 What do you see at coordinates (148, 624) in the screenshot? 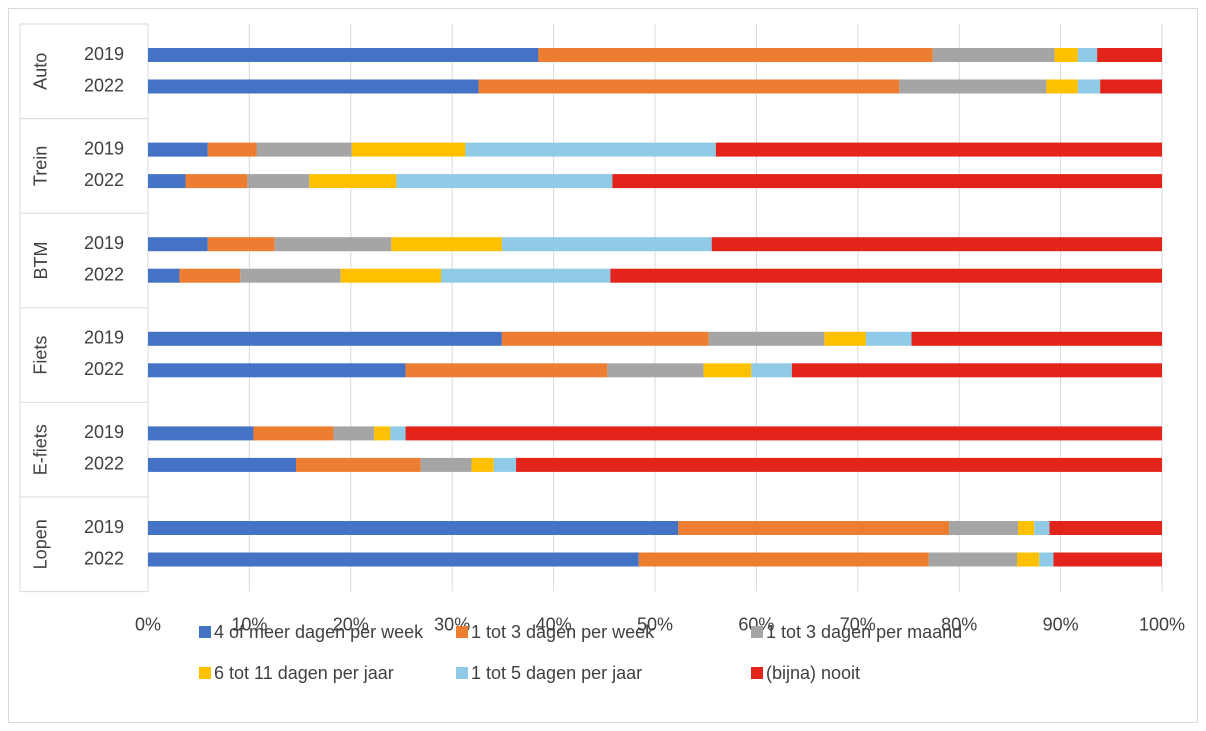
I see `x-tick-label: 0%` at bounding box center [148, 624].